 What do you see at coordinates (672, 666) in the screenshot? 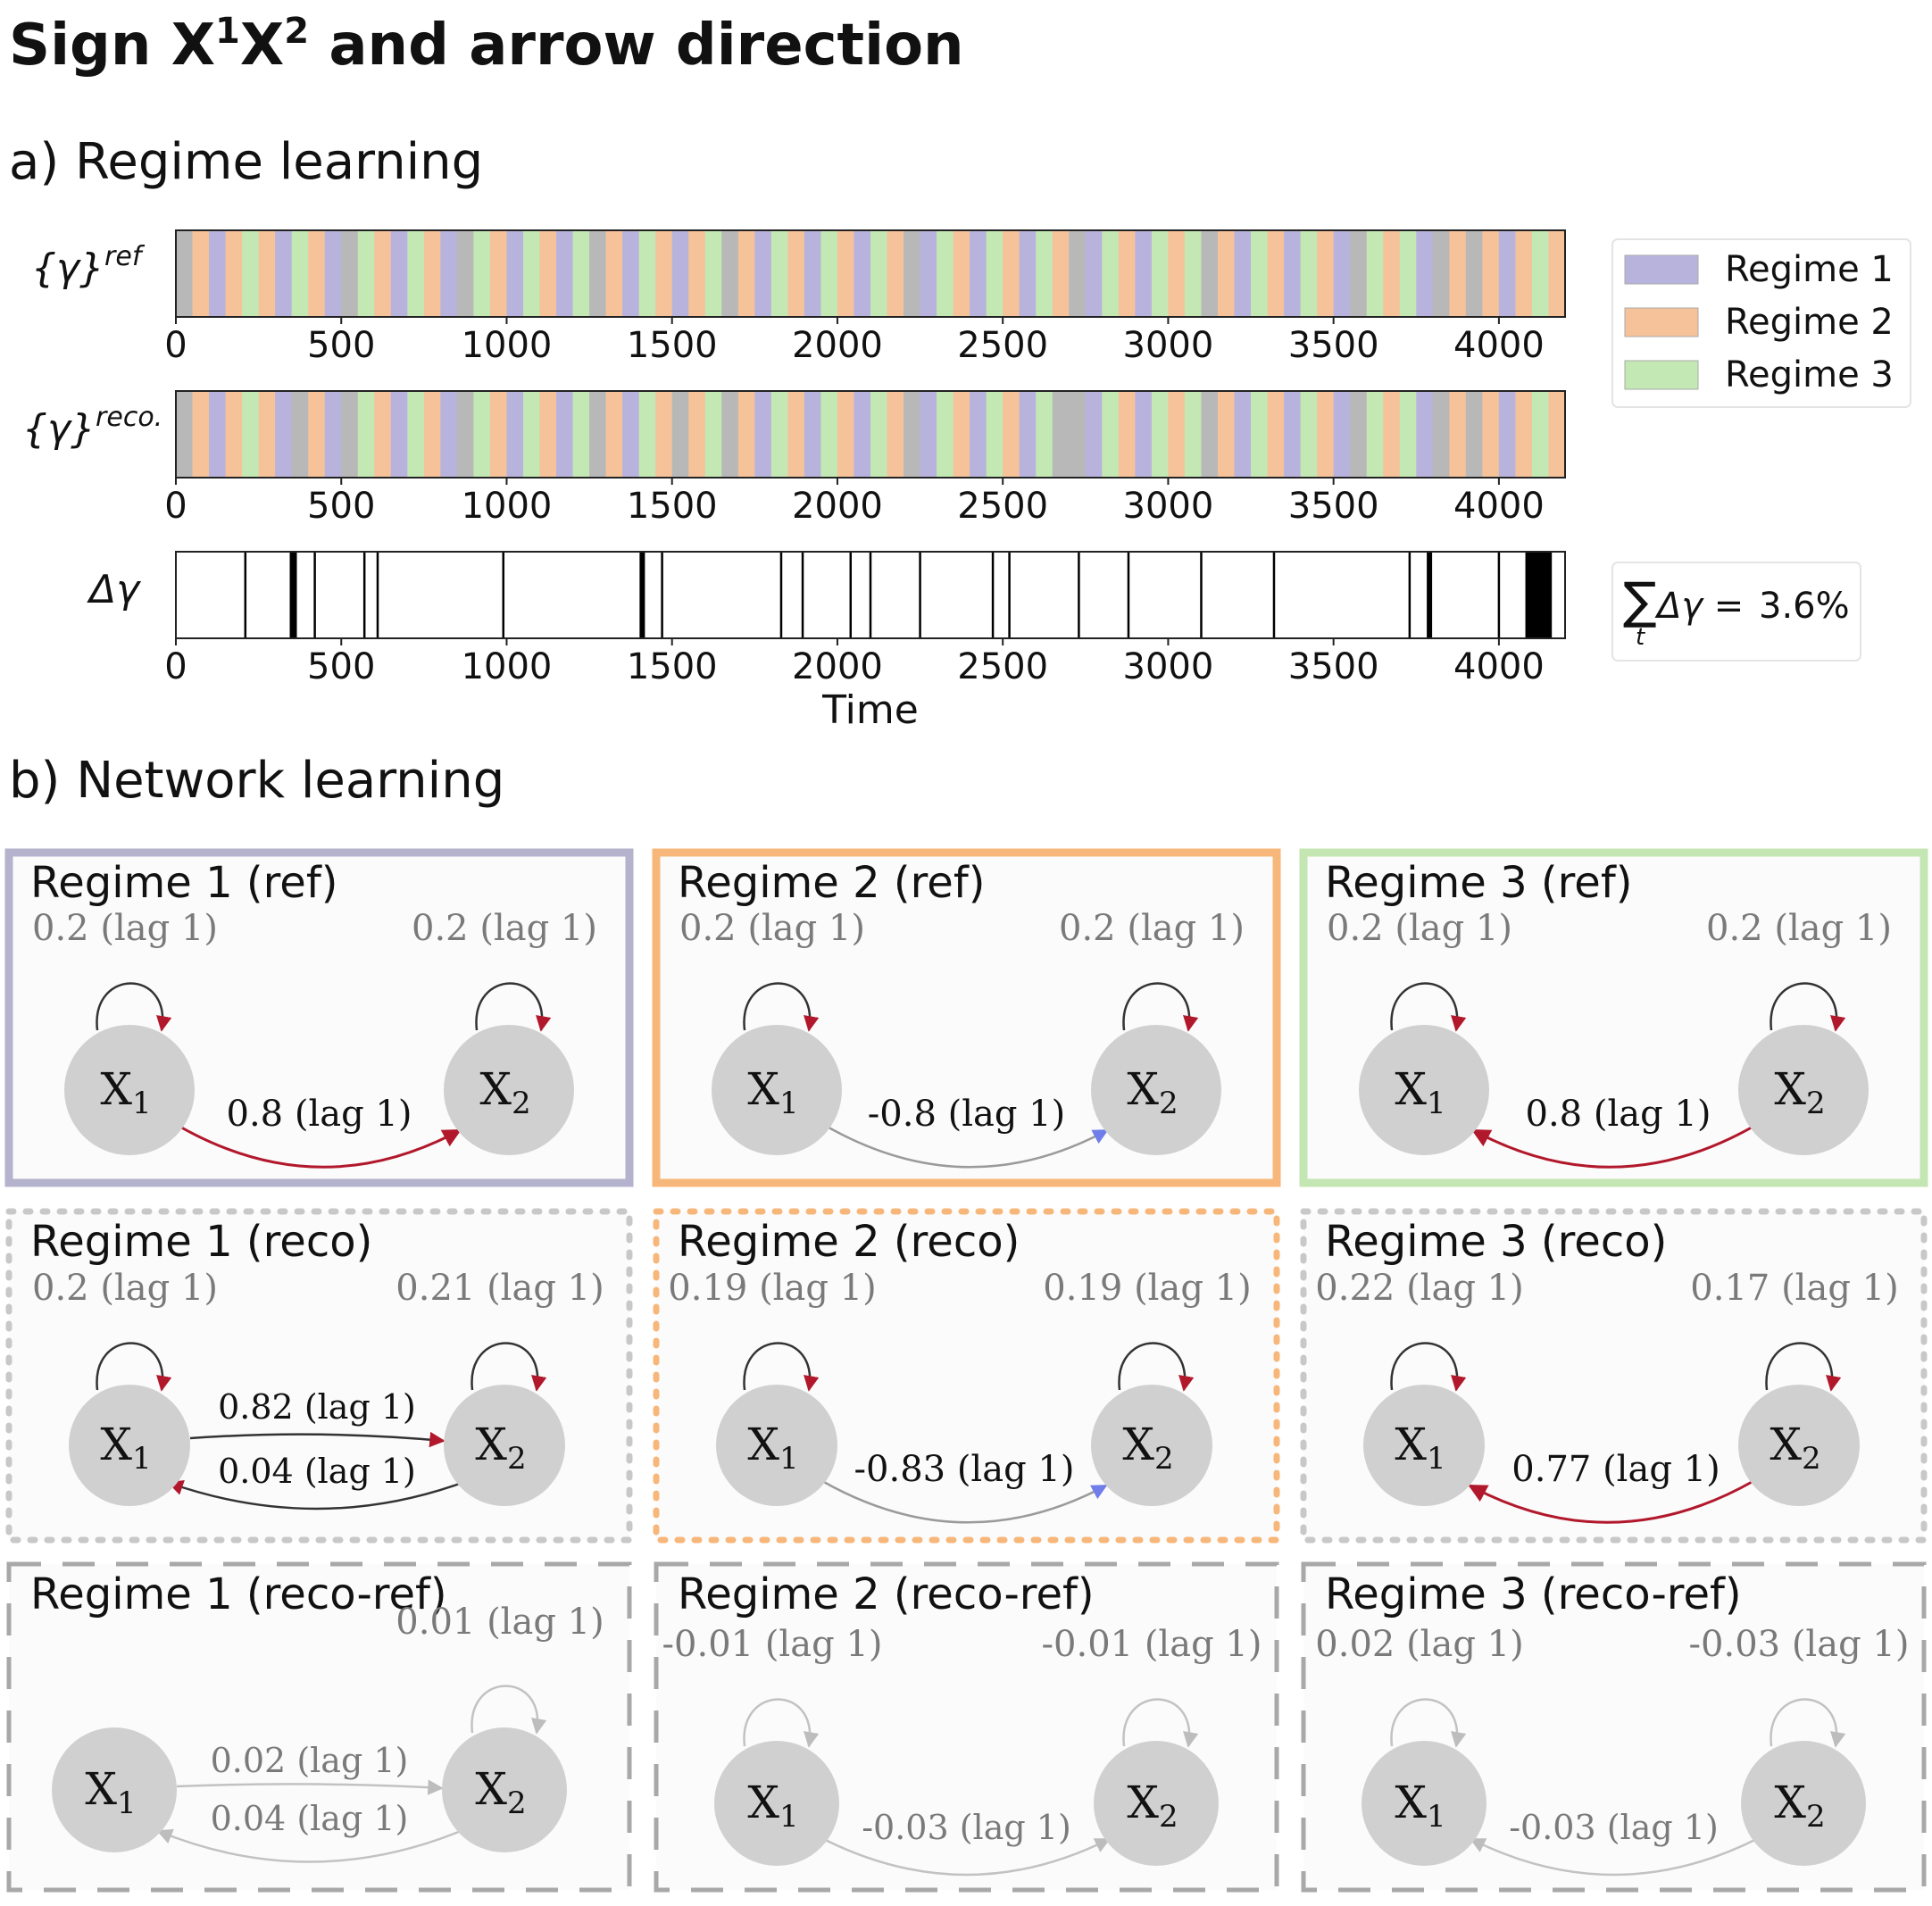
I see `tick-label: 1500` at bounding box center [672, 666].